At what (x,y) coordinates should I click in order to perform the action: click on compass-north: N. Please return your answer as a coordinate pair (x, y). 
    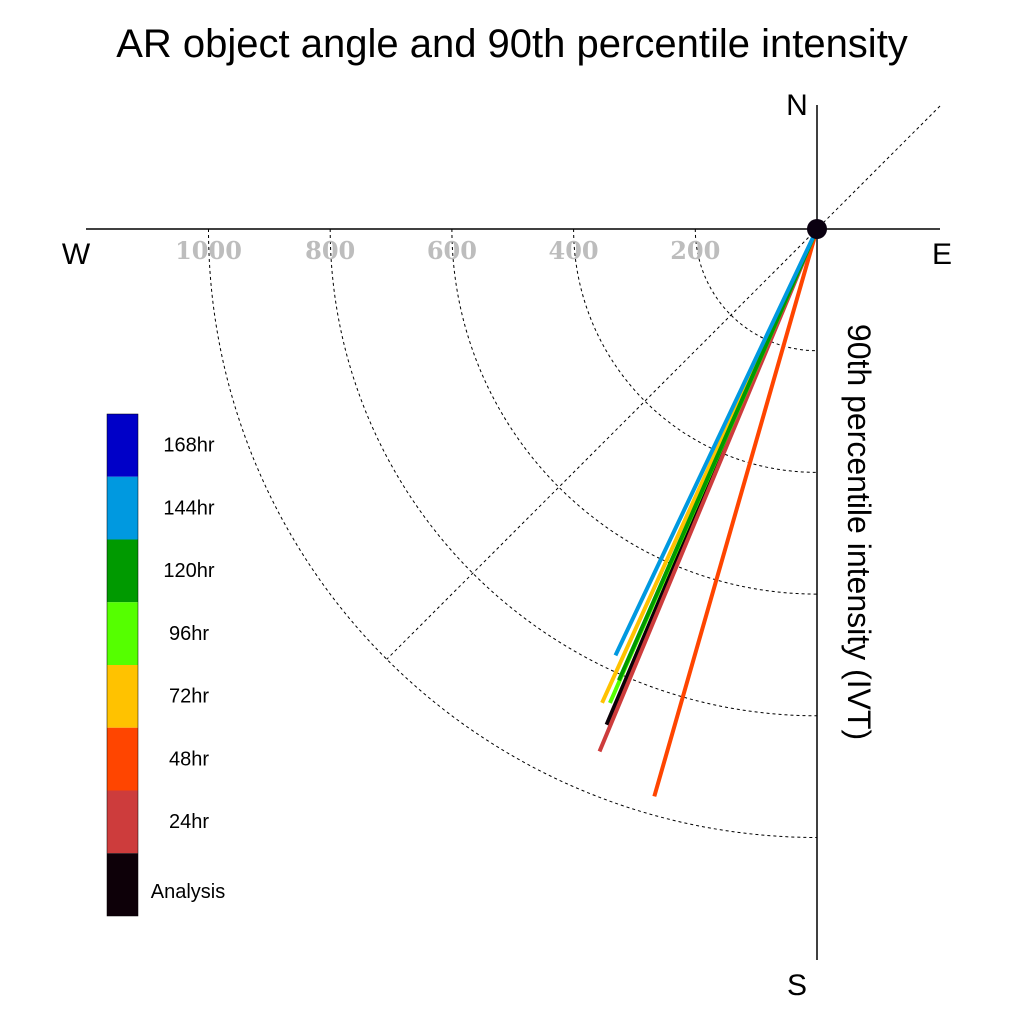
    Looking at the image, I should click on (797, 105).